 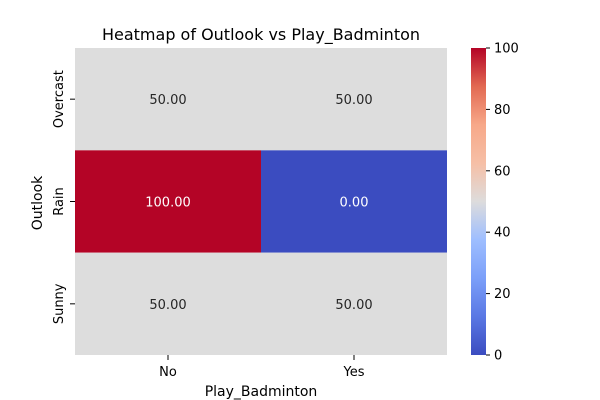 I want to click on cell-value-label: 100.00, so click(x=168, y=203).